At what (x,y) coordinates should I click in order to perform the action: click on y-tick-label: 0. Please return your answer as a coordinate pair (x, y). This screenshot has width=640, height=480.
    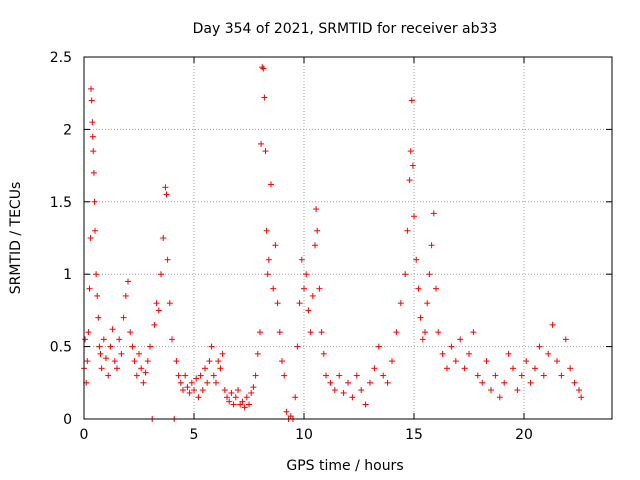
    Looking at the image, I should click on (67, 420).